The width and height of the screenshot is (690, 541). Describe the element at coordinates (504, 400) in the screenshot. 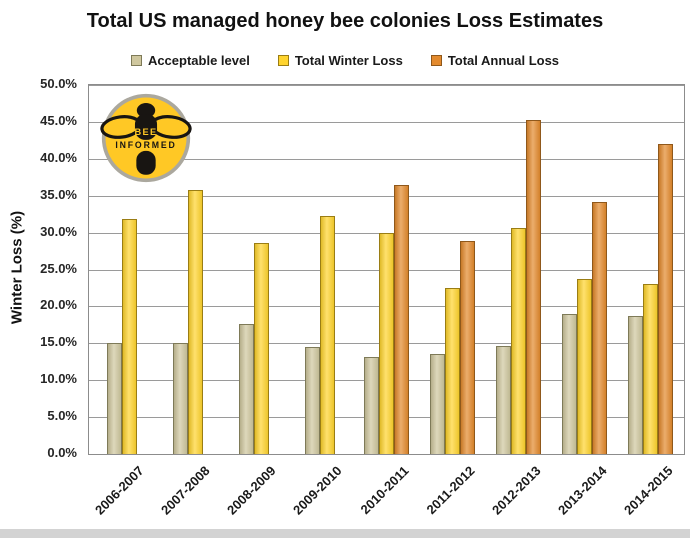

I see `bar-acceptable-level-2012-2013` at that location.